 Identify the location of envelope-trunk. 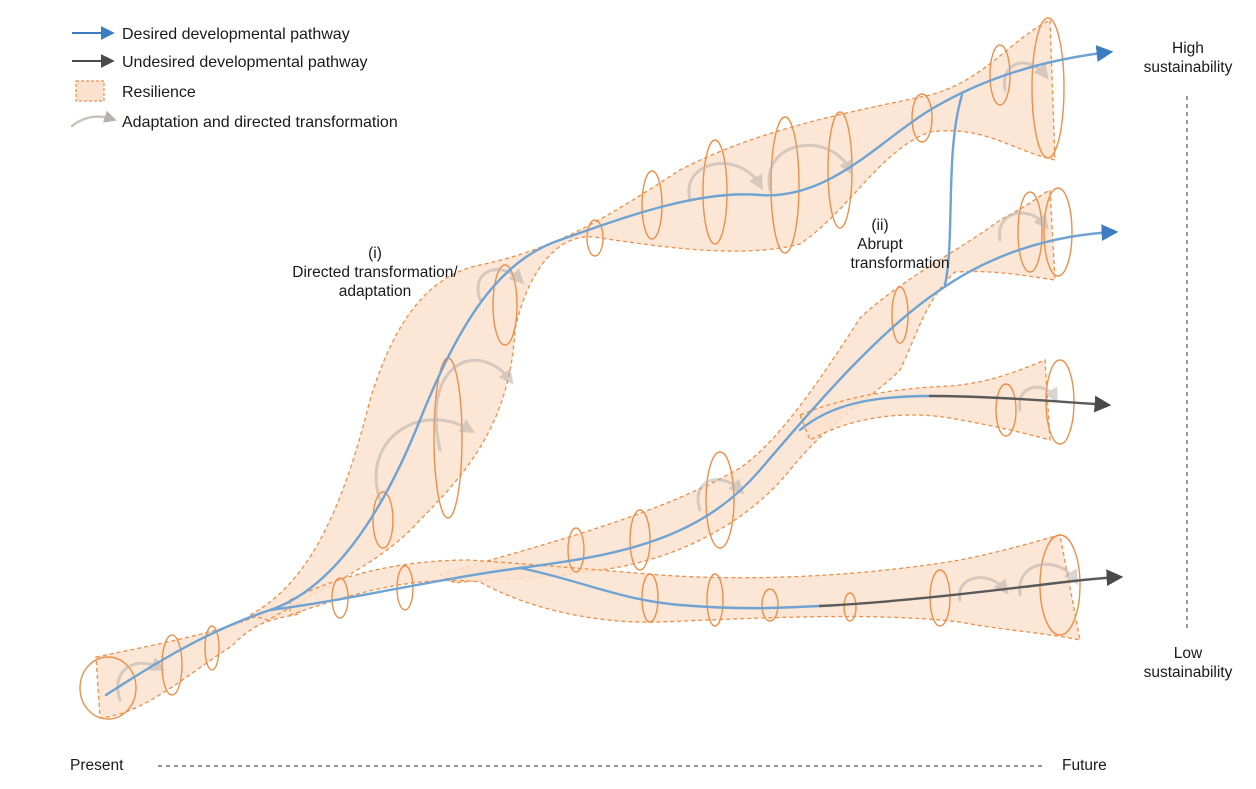
(198, 657).